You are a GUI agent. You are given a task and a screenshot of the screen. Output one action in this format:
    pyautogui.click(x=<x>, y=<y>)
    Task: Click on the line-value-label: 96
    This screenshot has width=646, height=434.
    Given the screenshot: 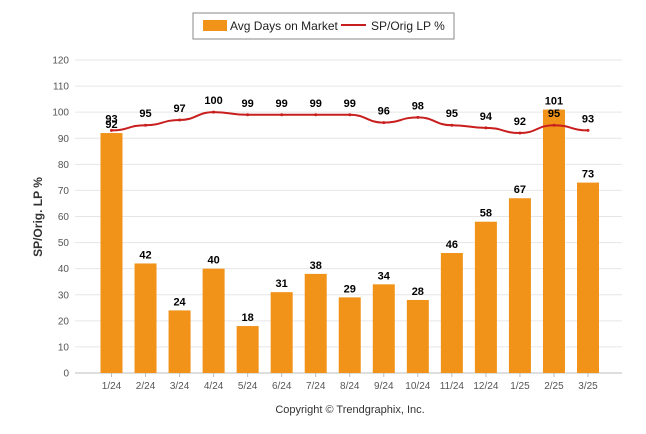 What is the action you would take?
    pyautogui.click(x=384, y=112)
    